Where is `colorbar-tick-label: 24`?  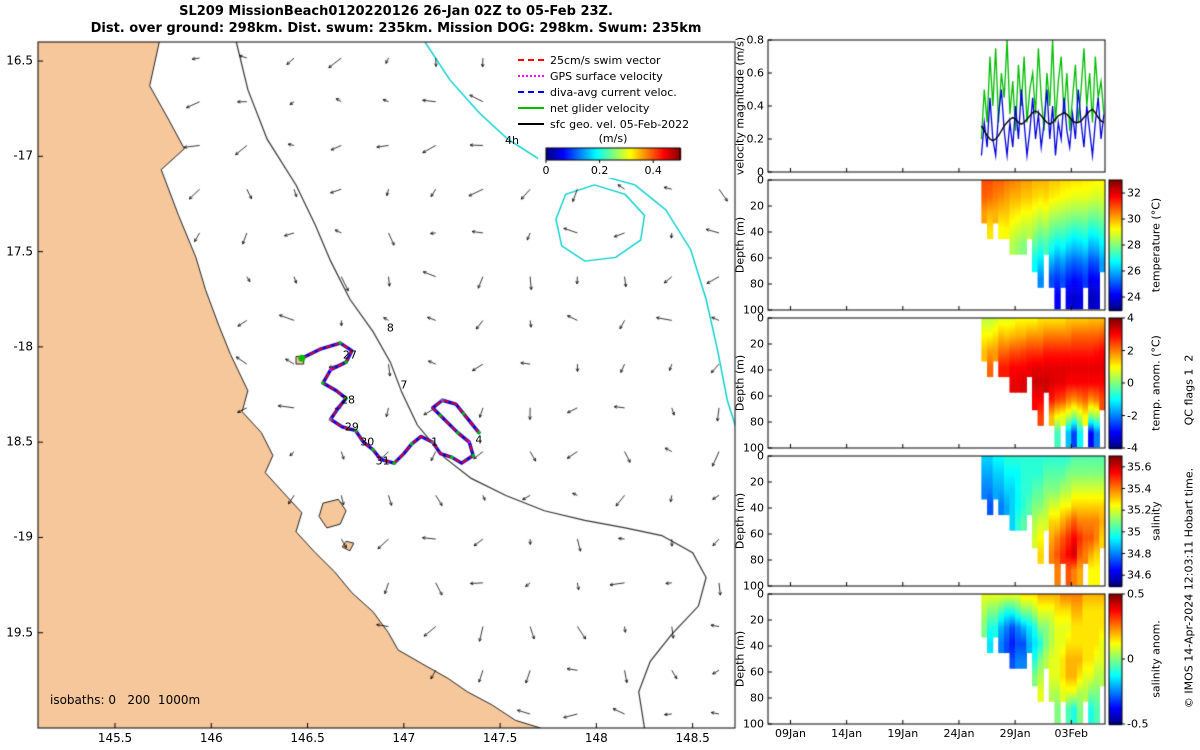
colorbar-tick-label: 24 is located at coordinates (1134, 297).